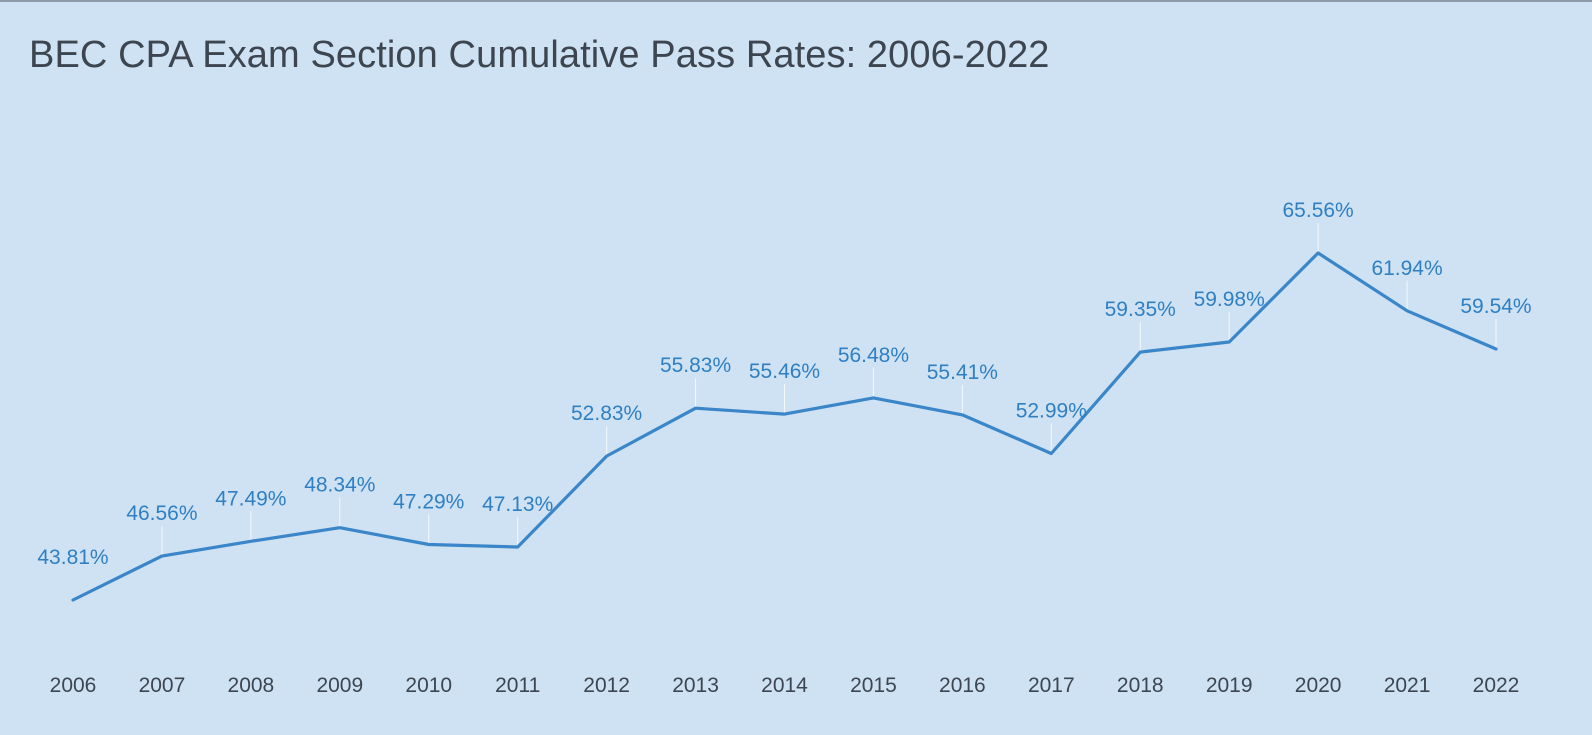  I want to click on x-tick-label: 2008, so click(251, 685).